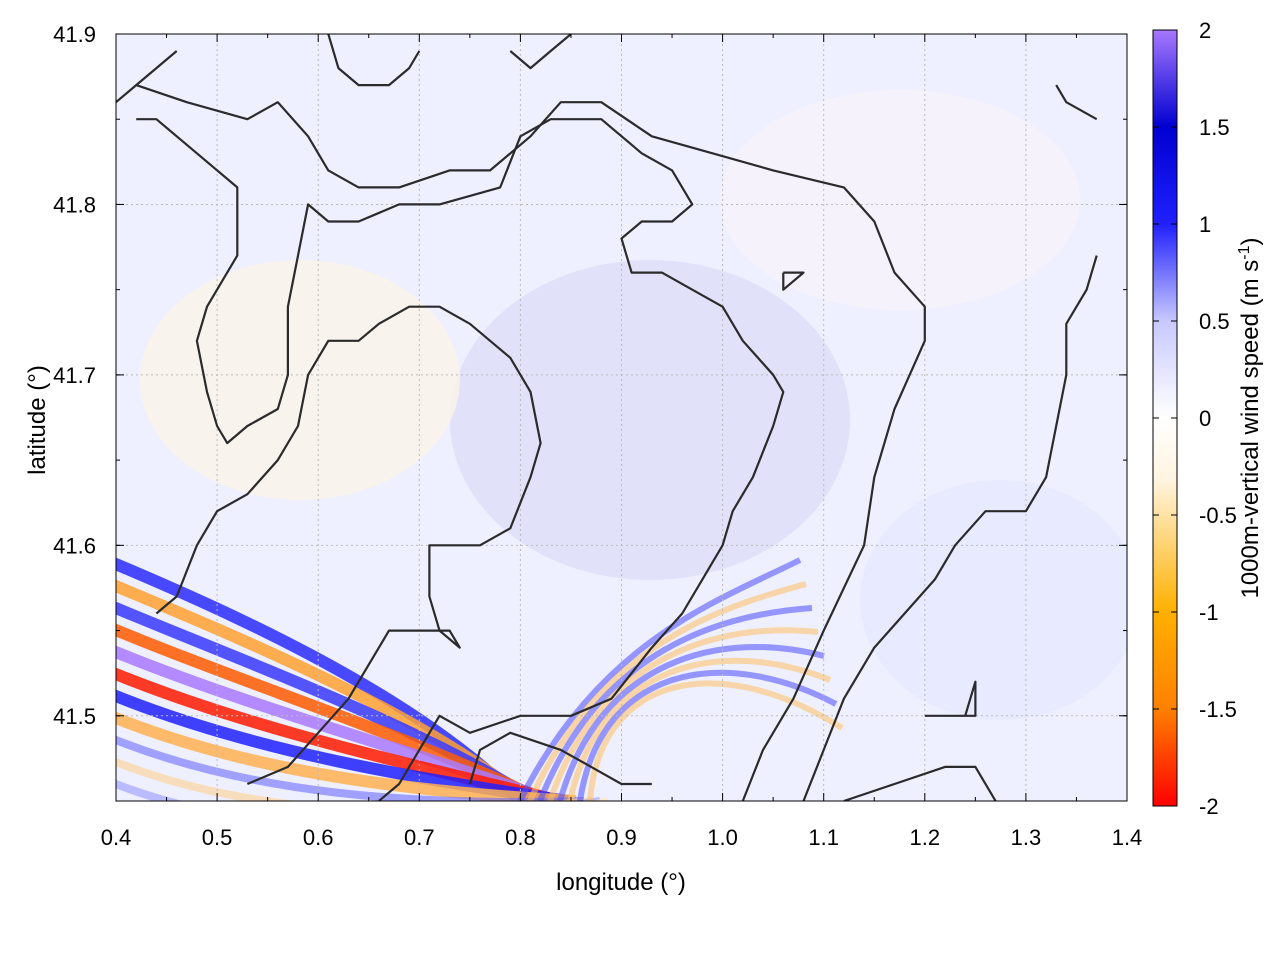 Image resolution: width=1280 pixels, height=960 pixels. Describe the element at coordinates (74, 34) in the screenshot. I see `y-tick-label: 41.9` at that location.